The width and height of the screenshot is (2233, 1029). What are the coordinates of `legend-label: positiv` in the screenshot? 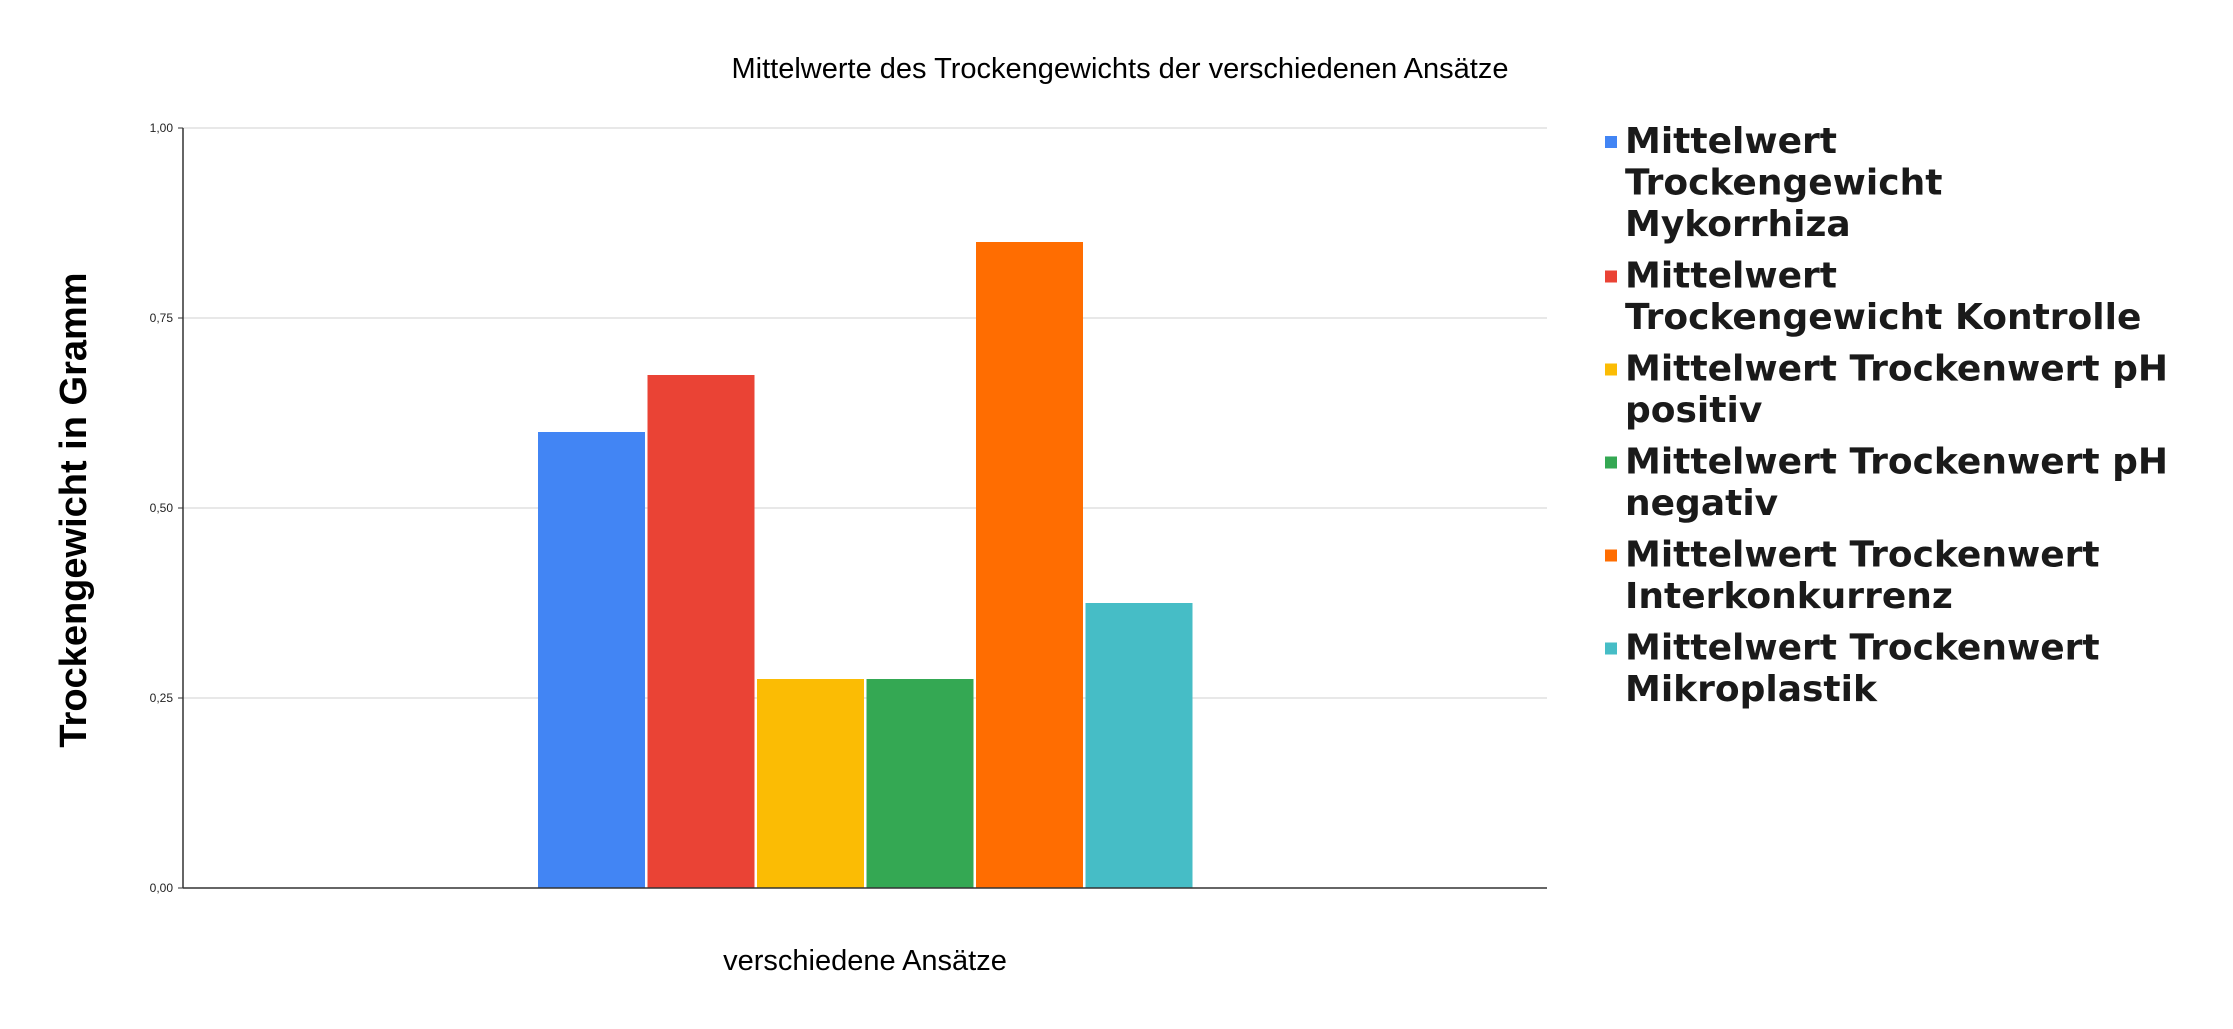 It's located at (1693, 410).